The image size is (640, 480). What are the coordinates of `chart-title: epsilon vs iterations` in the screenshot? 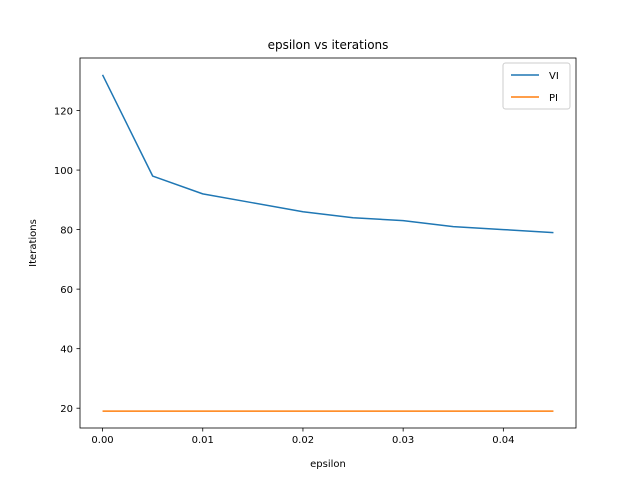 It's located at (328, 45).